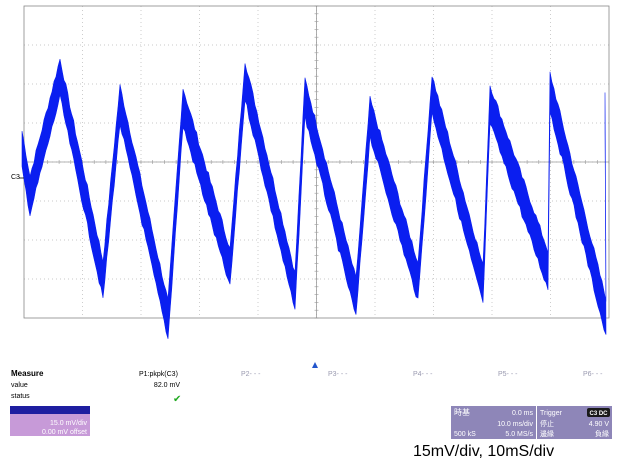 The height and width of the screenshot is (468, 621). I want to click on trigger-channel-badge, so click(598, 412).